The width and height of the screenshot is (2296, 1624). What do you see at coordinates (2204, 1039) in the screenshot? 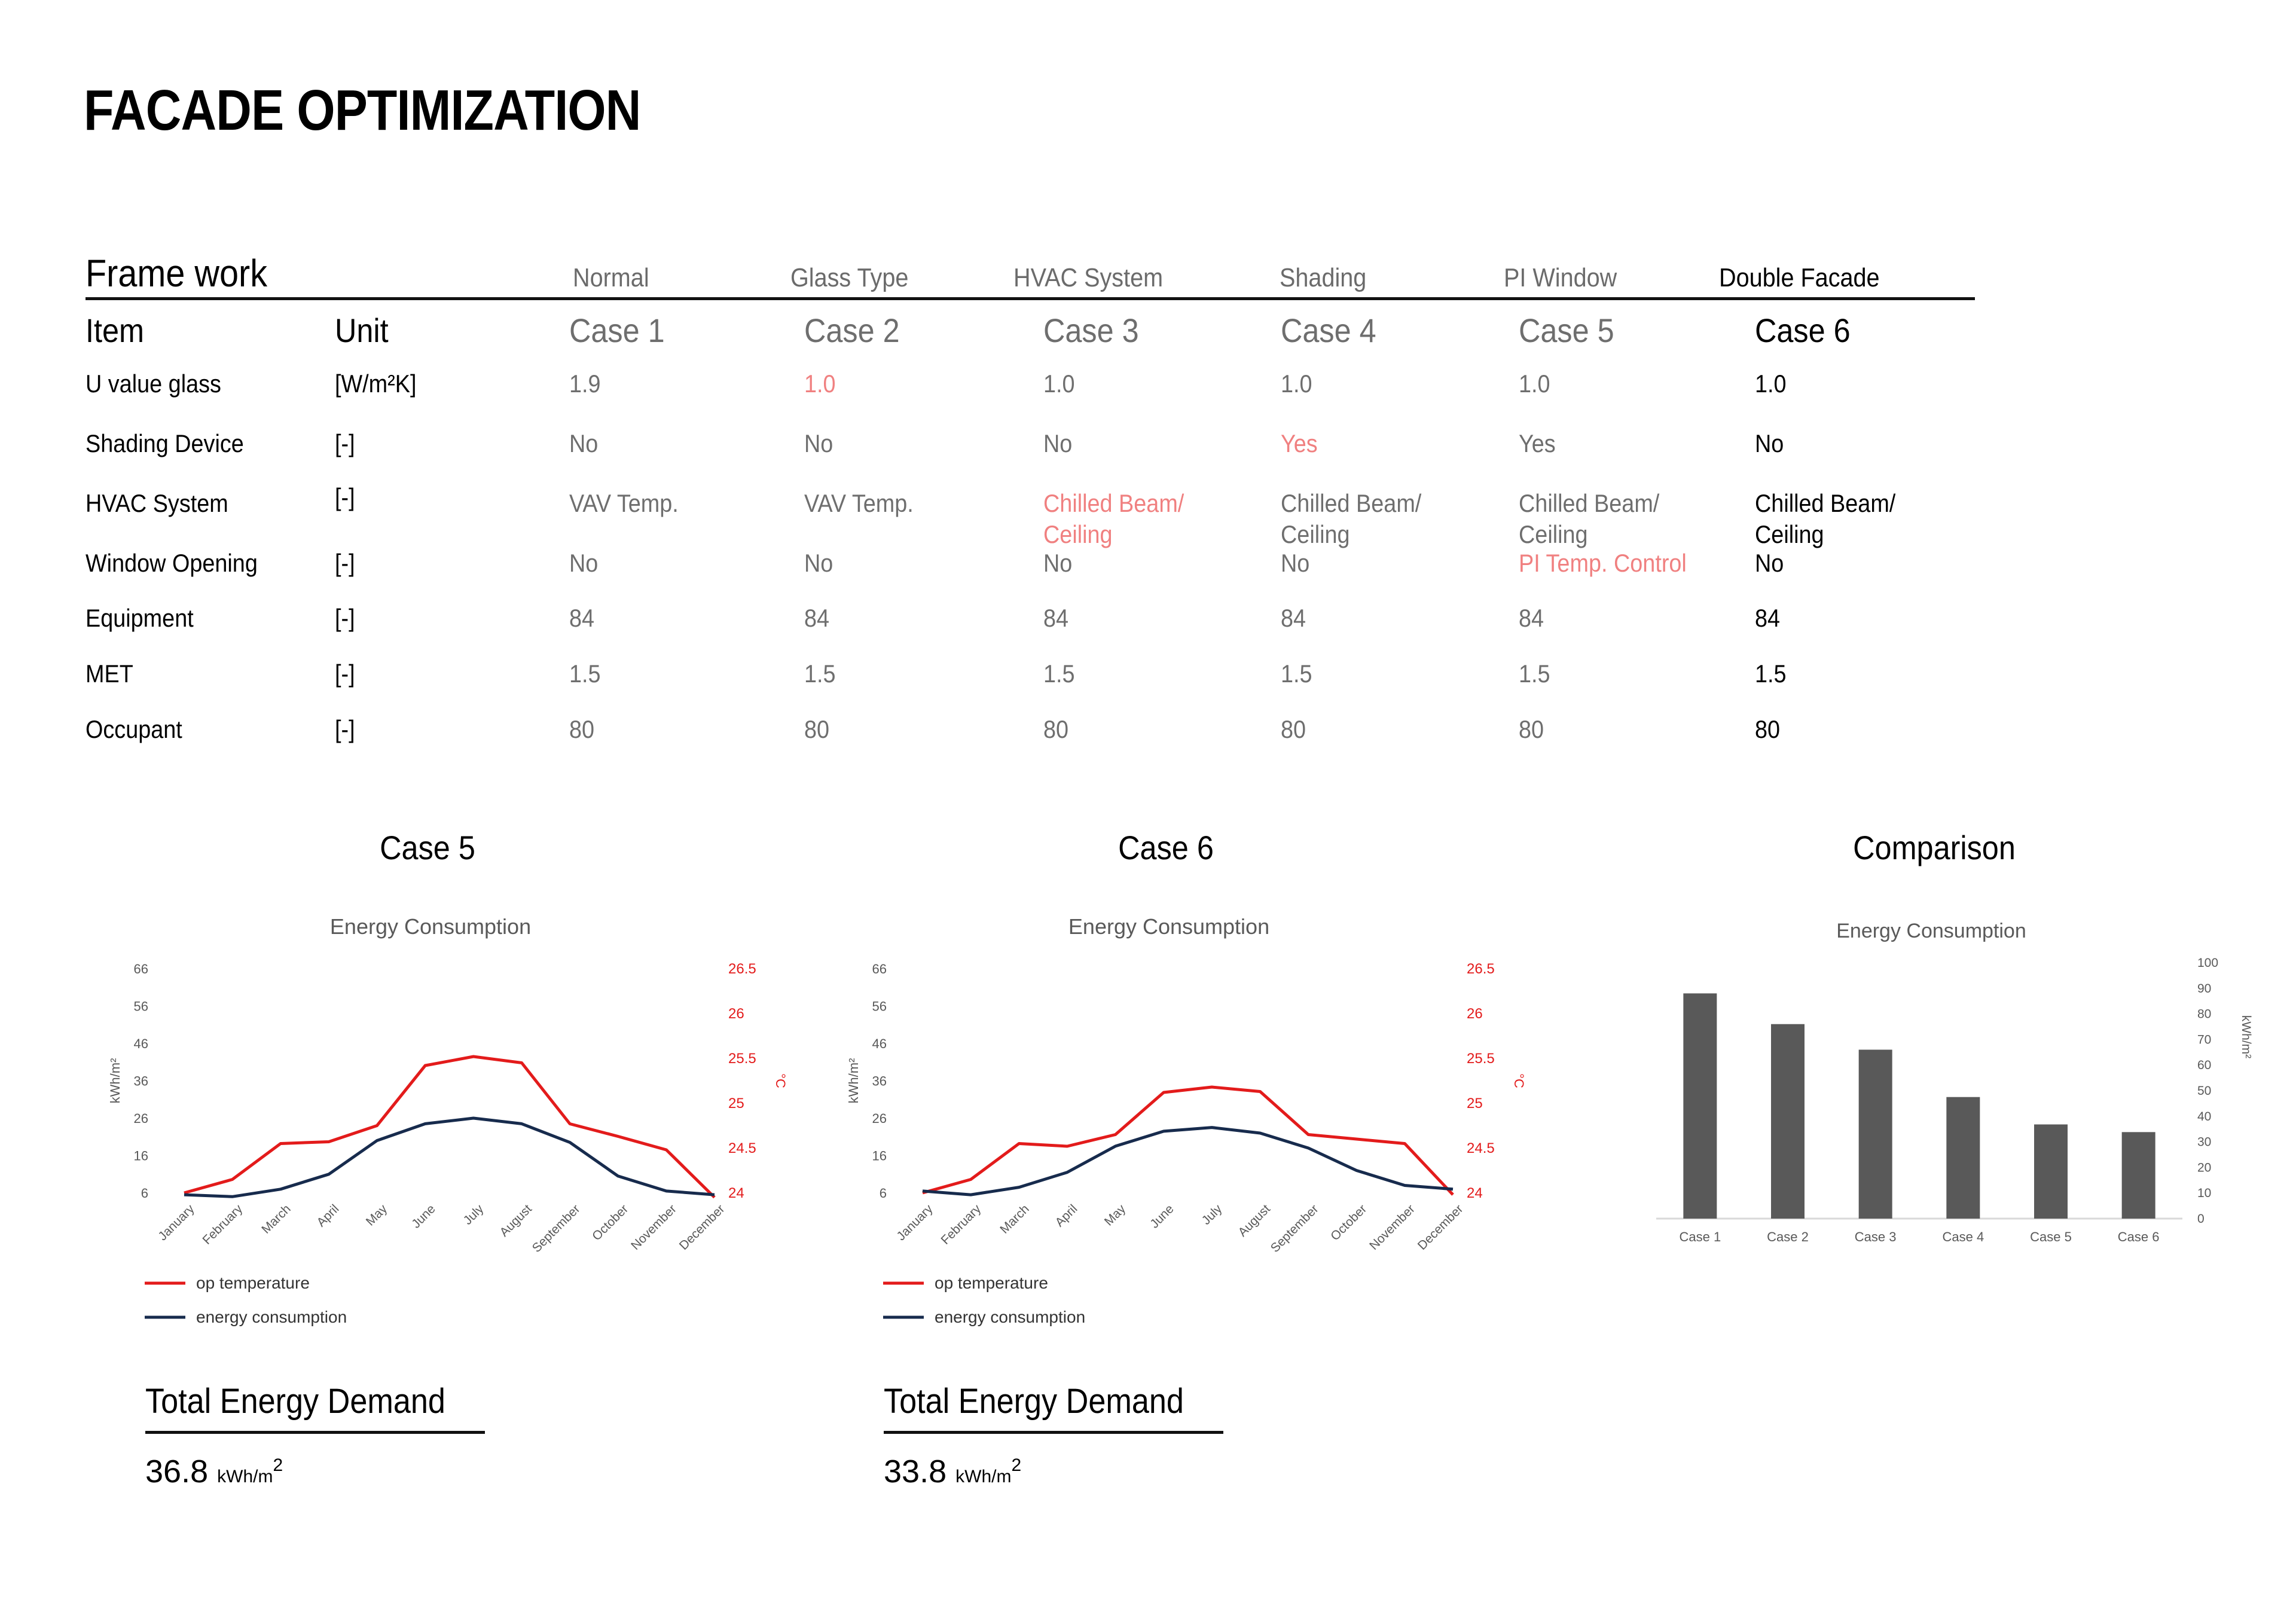
I see `y-tick-label: 70` at bounding box center [2204, 1039].